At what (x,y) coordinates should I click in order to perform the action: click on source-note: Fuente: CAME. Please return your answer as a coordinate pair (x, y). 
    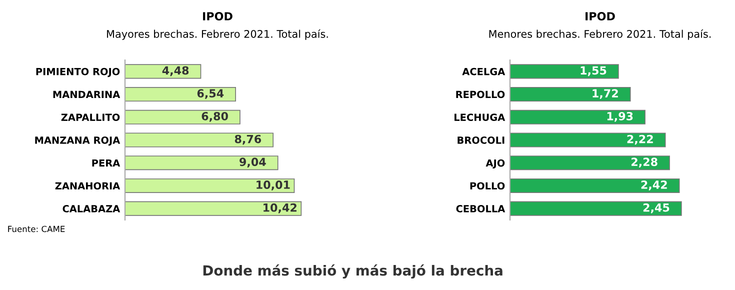
    Looking at the image, I should click on (36, 229).